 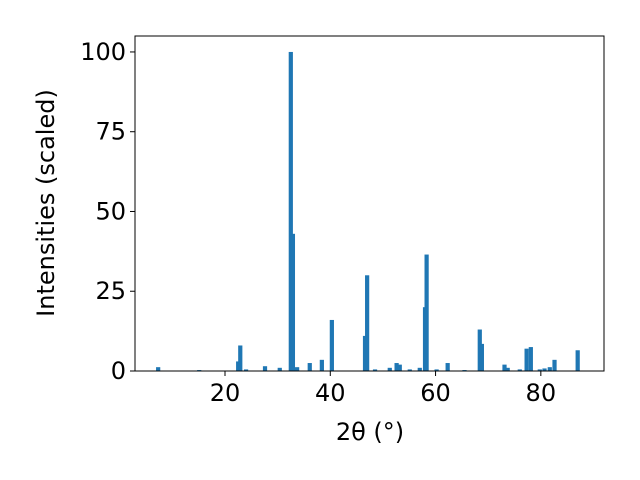 What do you see at coordinates (370, 432) in the screenshot?
I see `x-axis-label: 2θ (°)` at bounding box center [370, 432].